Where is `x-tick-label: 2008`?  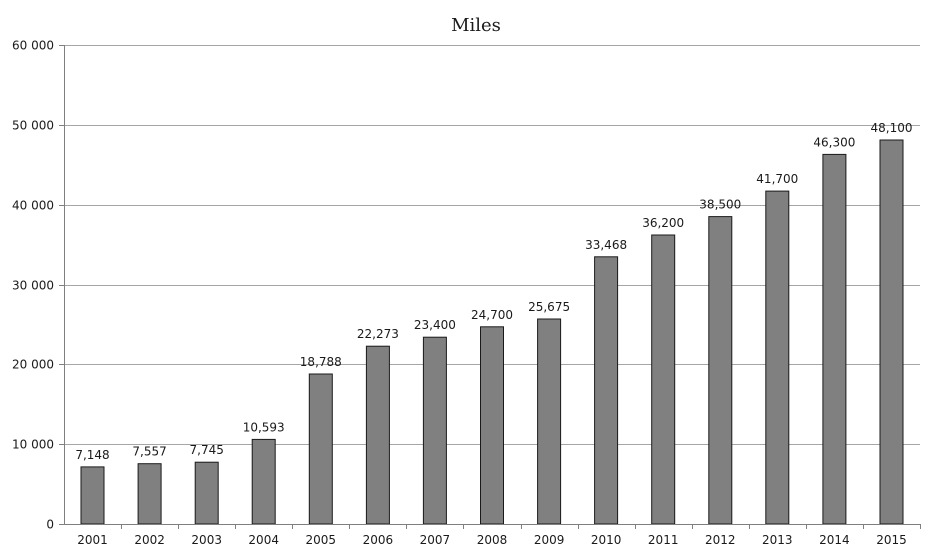
x-tick-label: 2008 is located at coordinates (492, 540).